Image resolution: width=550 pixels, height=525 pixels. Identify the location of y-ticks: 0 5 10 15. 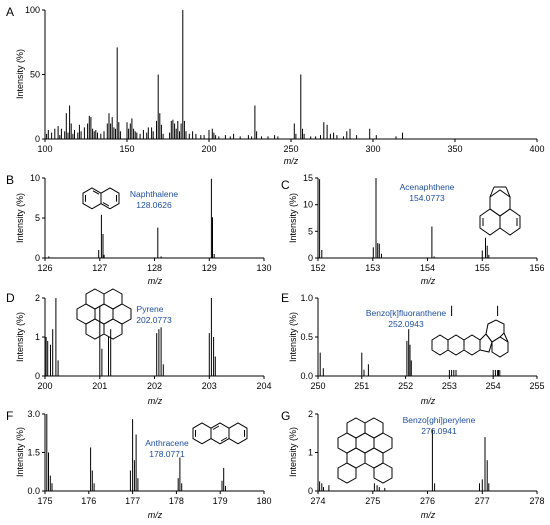
(310, 218).